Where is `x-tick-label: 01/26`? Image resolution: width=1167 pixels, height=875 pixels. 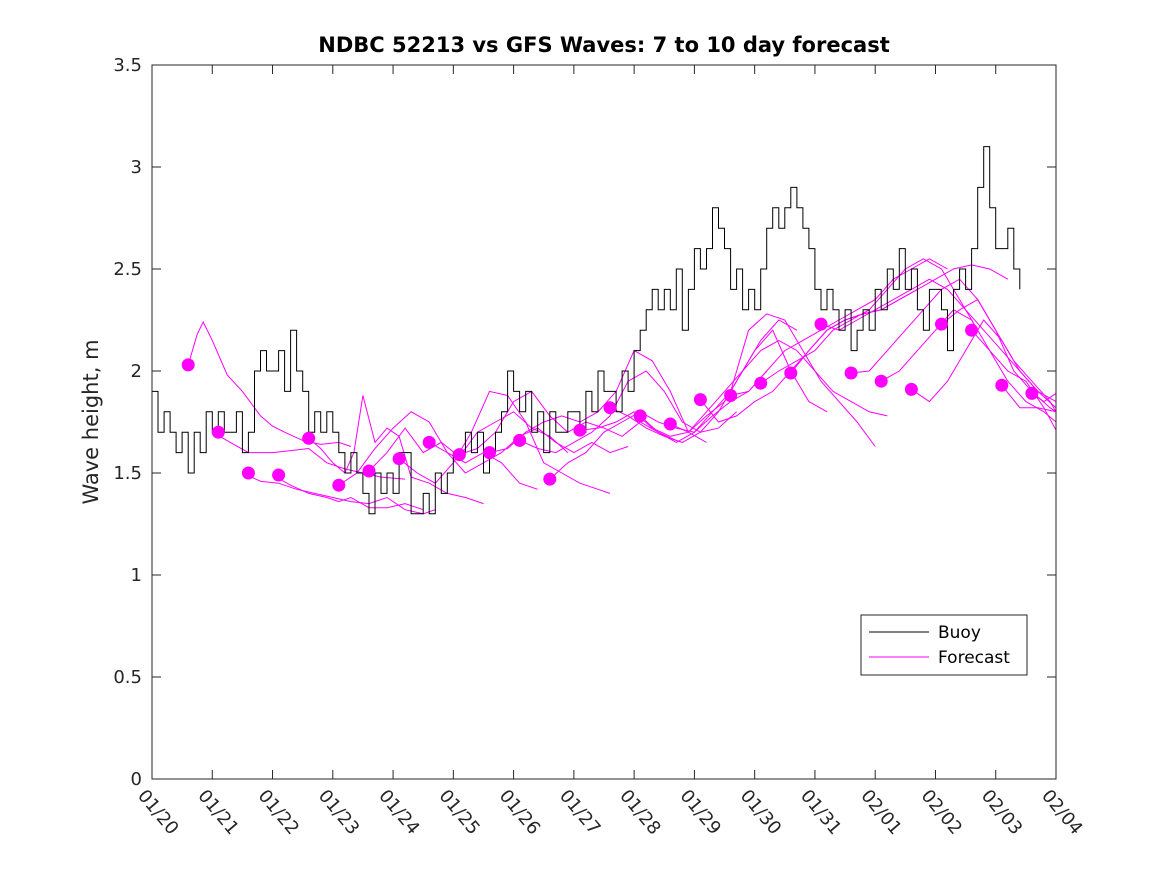 x-tick-label: 01/26 is located at coordinates (519, 812).